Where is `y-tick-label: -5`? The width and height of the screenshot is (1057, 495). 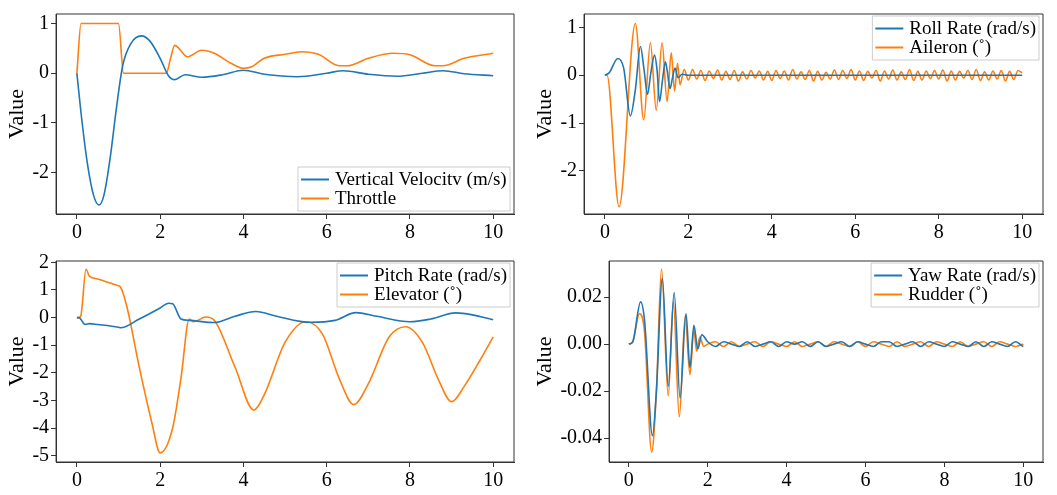 y-tick-label: -5 is located at coordinates (41, 453).